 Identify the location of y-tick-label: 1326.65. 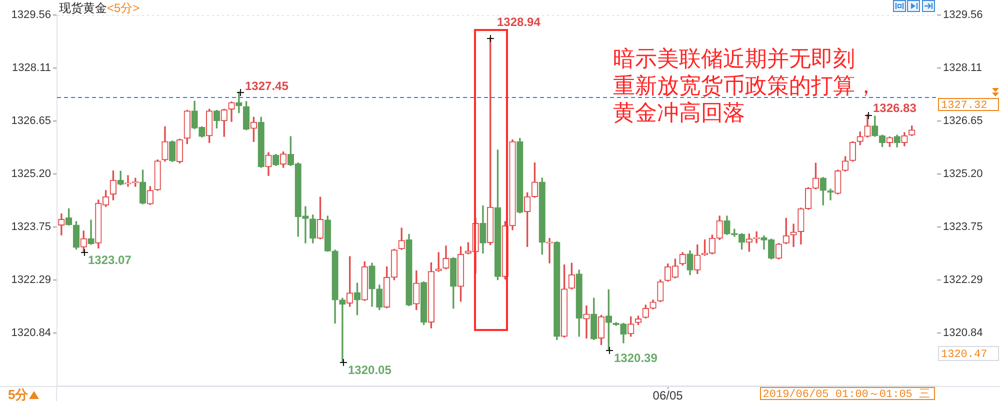
(31, 121).